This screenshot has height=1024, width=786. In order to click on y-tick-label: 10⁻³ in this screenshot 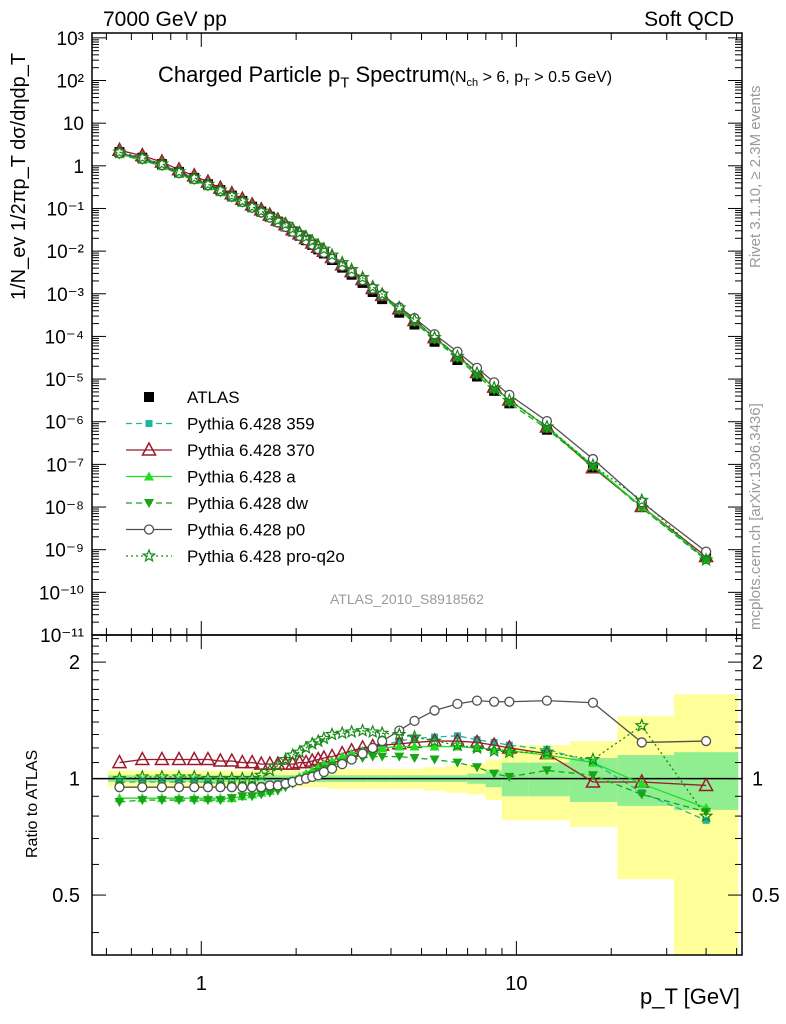, I will do `click(66, 295)`.